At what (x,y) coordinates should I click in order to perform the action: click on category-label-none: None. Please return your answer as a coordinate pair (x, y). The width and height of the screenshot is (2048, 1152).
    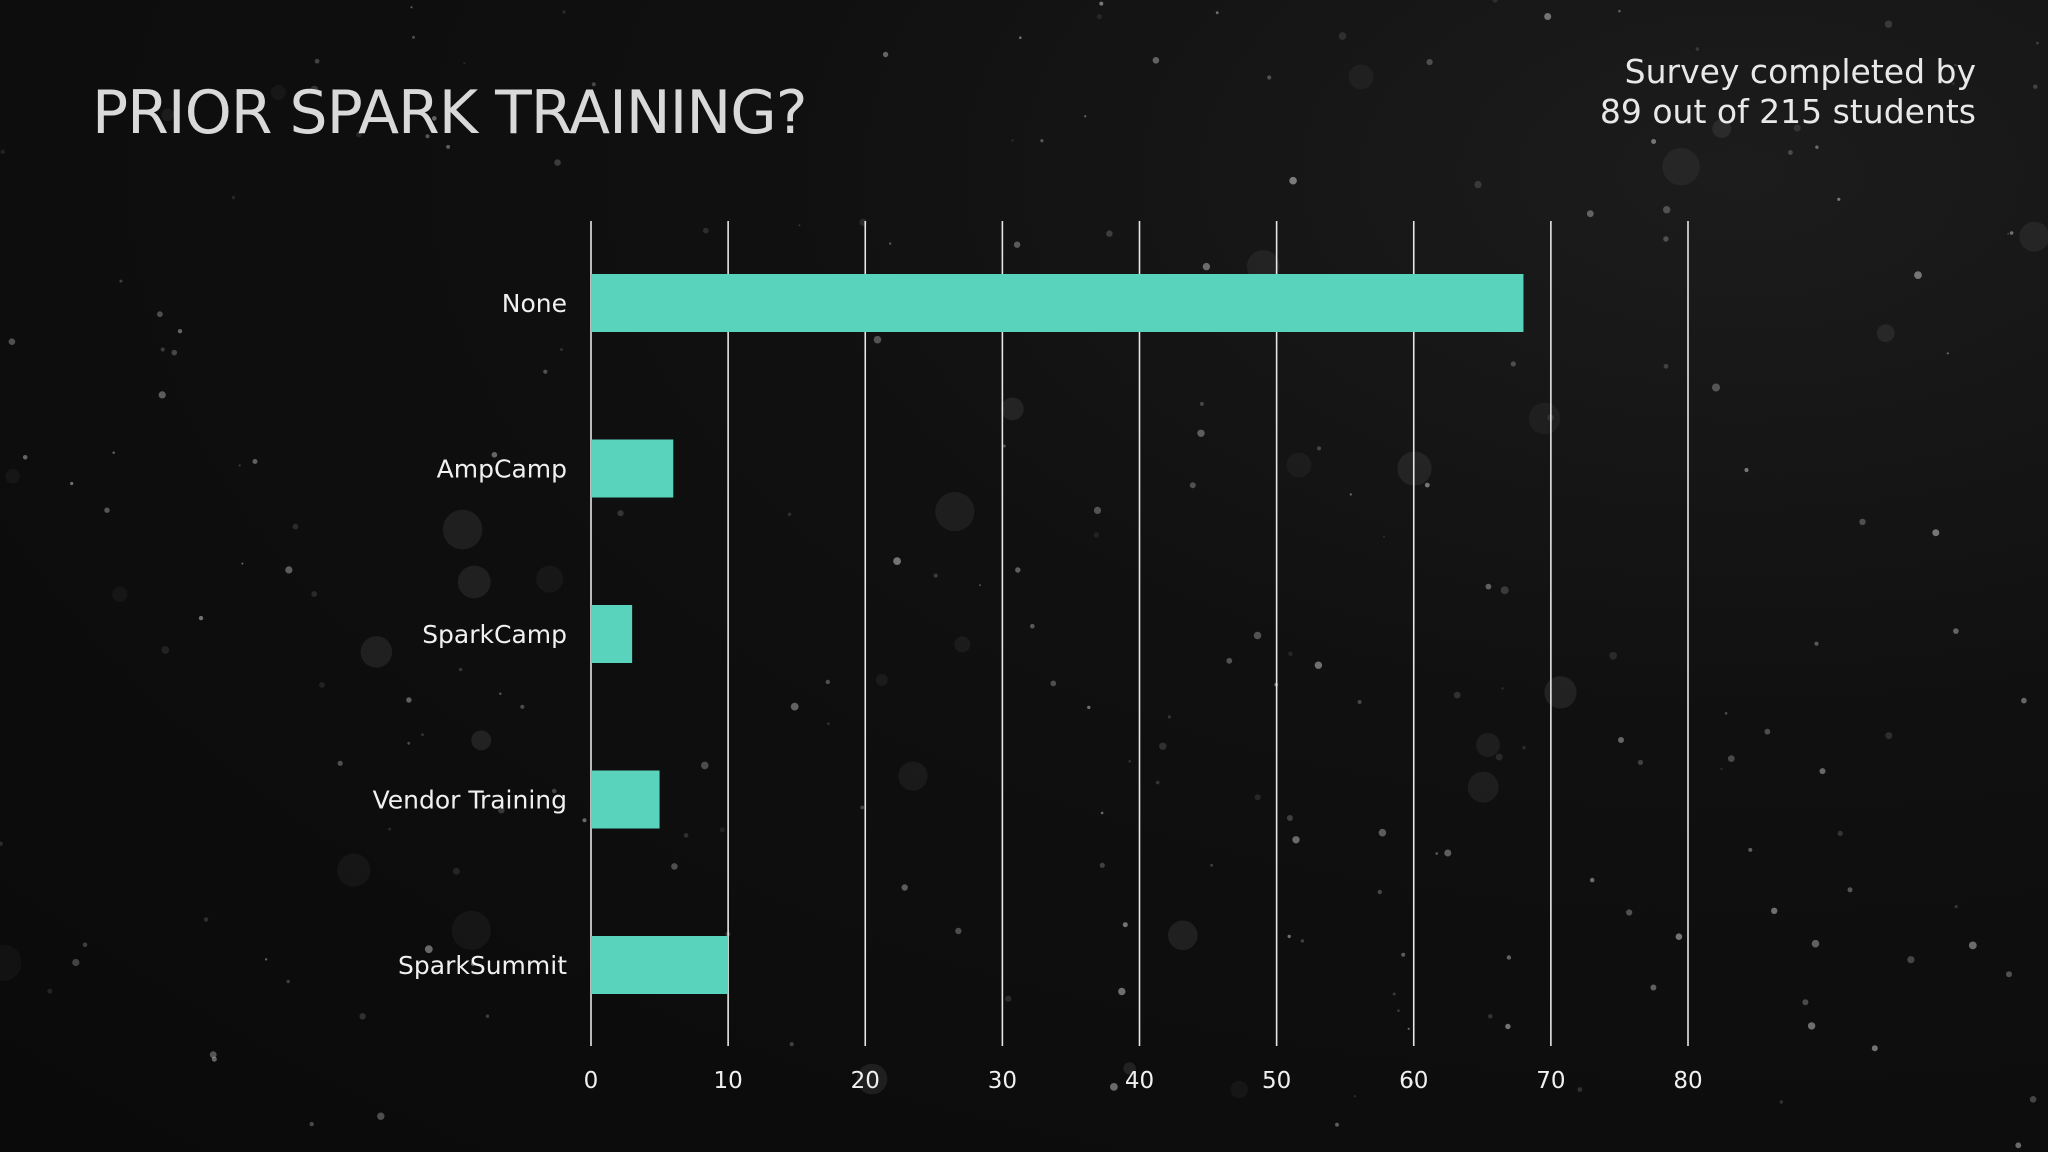
    Looking at the image, I should click on (534, 303).